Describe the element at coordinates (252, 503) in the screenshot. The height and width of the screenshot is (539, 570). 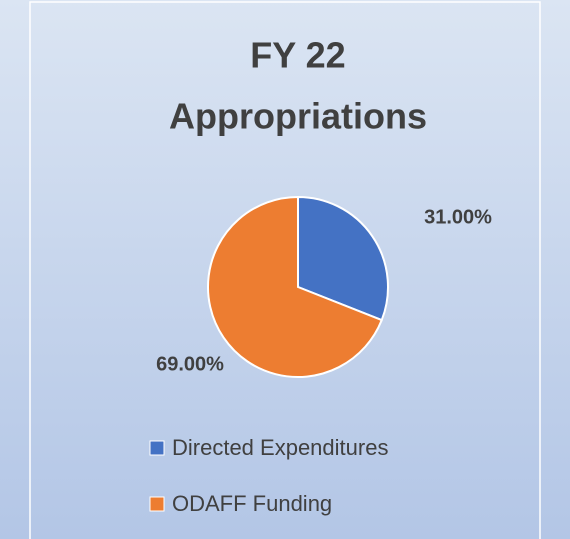
I see `legend-label: ODAFF Funding` at that location.